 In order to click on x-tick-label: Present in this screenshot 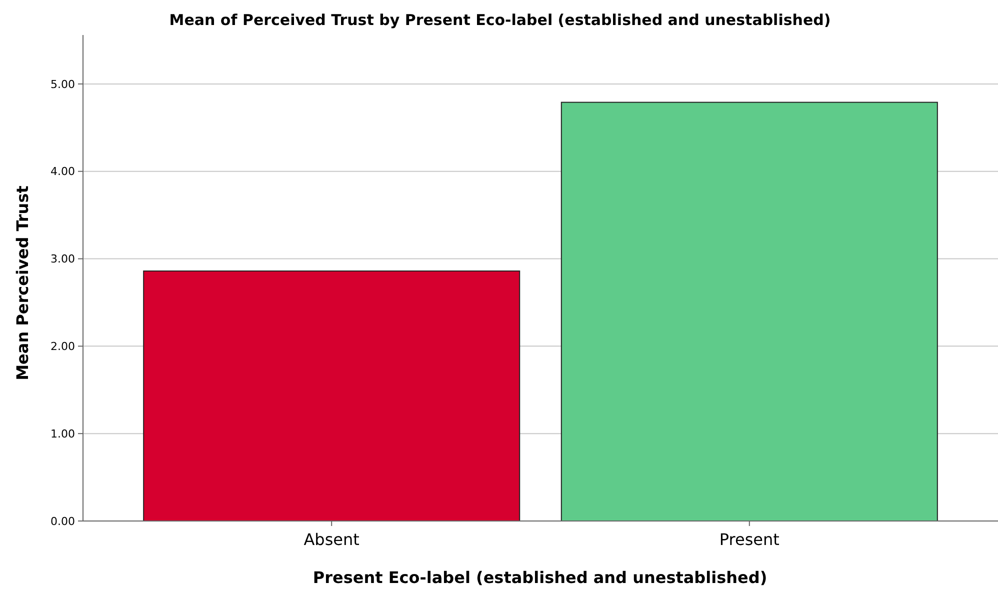, I will do `click(749, 539)`.